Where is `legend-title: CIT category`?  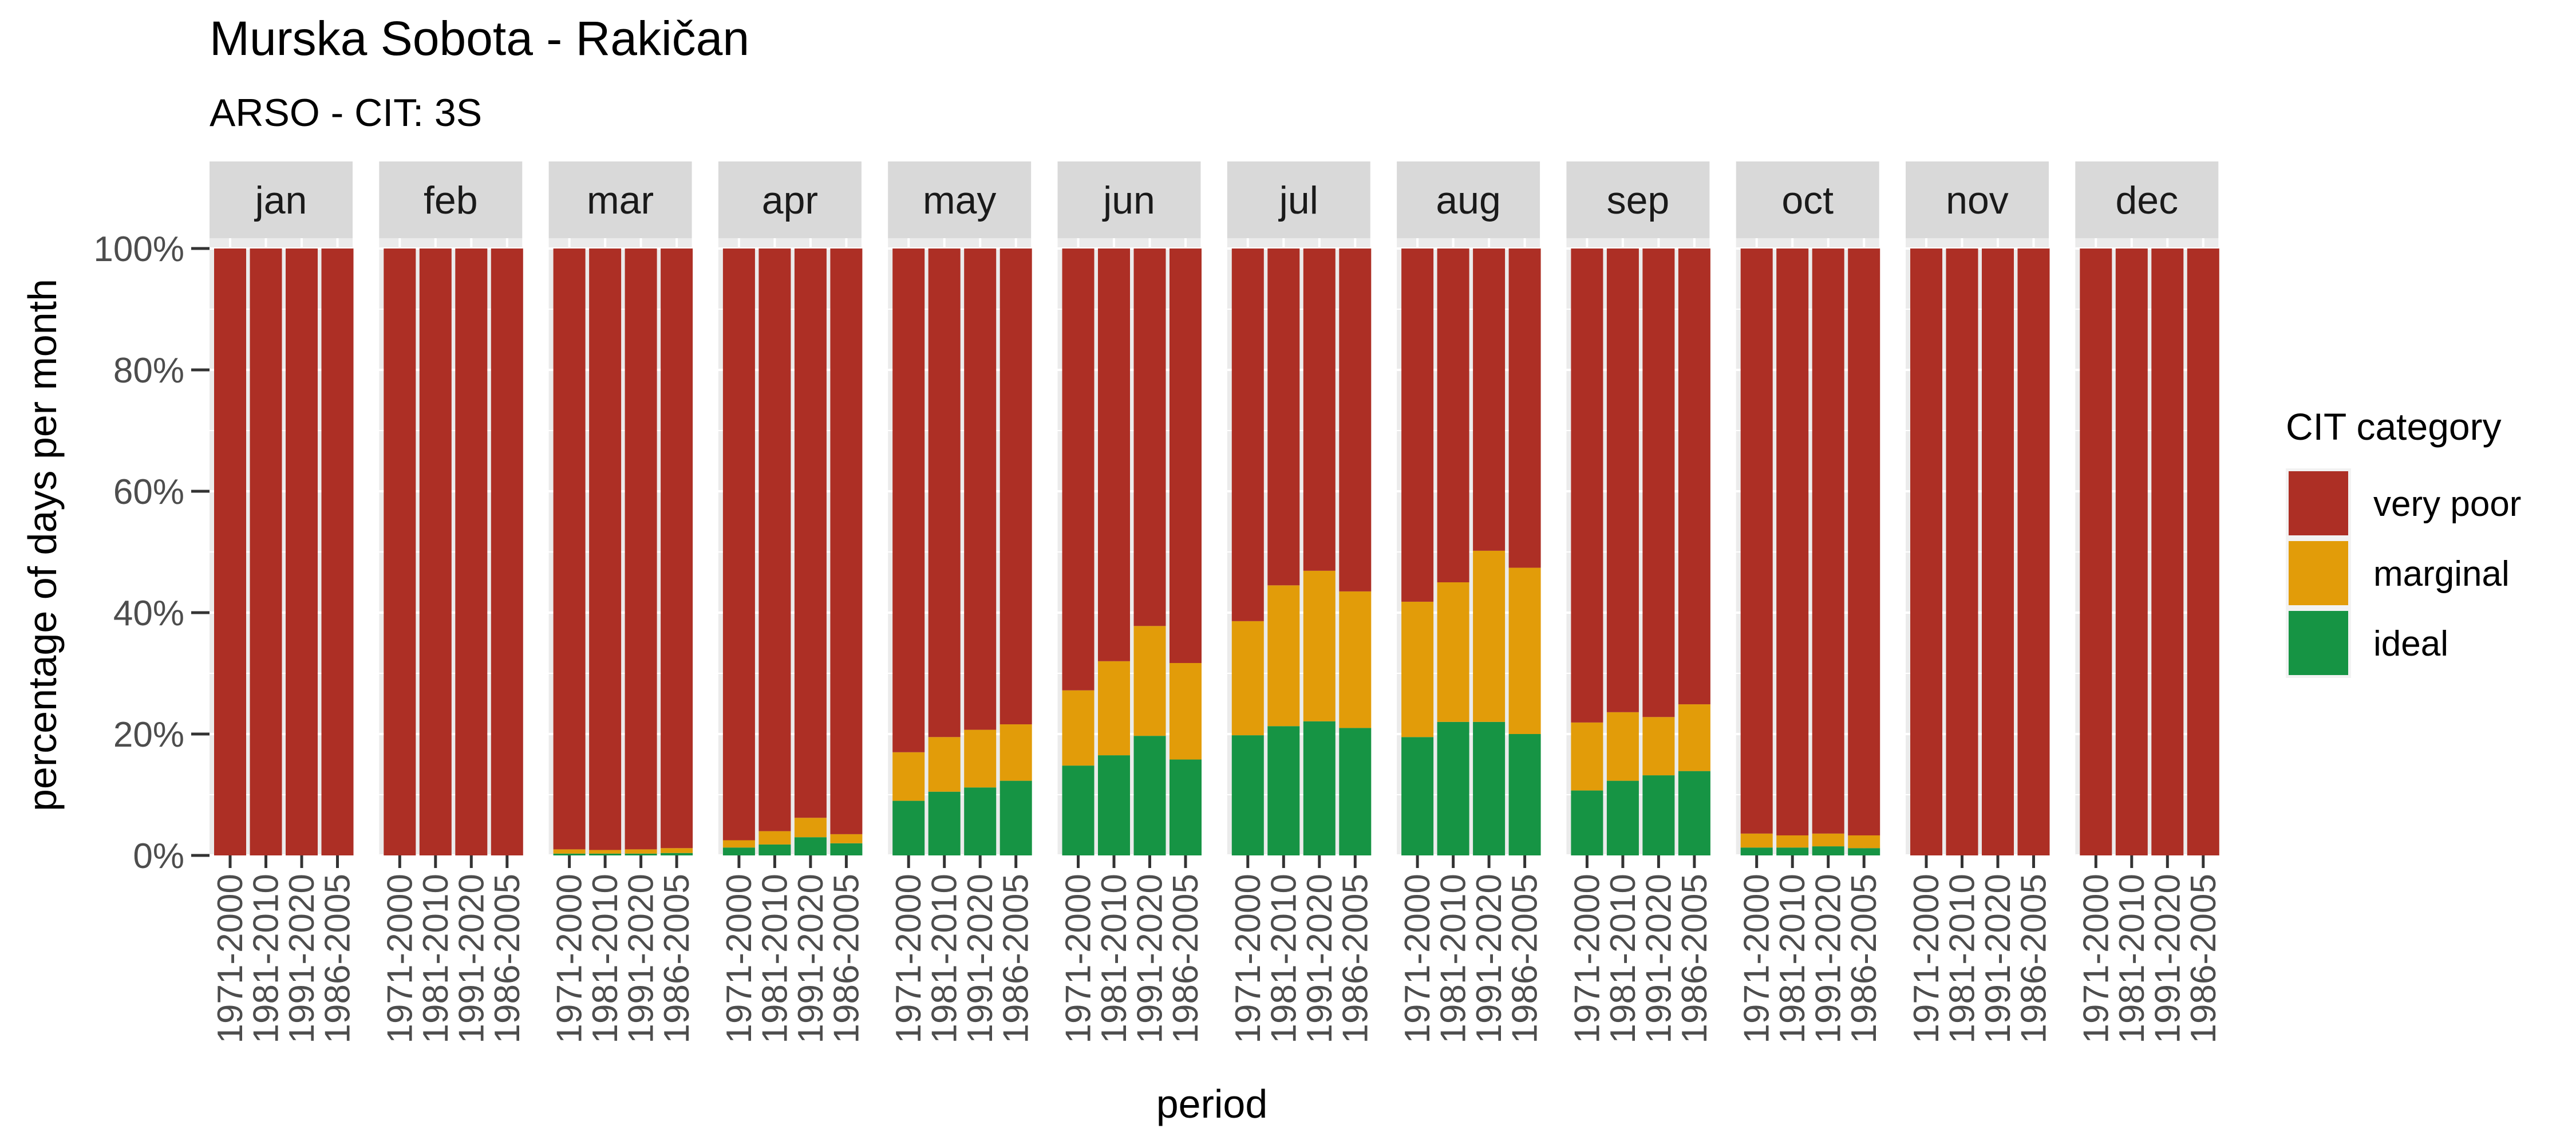
legend-title: CIT category is located at coordinates (2394, 427).